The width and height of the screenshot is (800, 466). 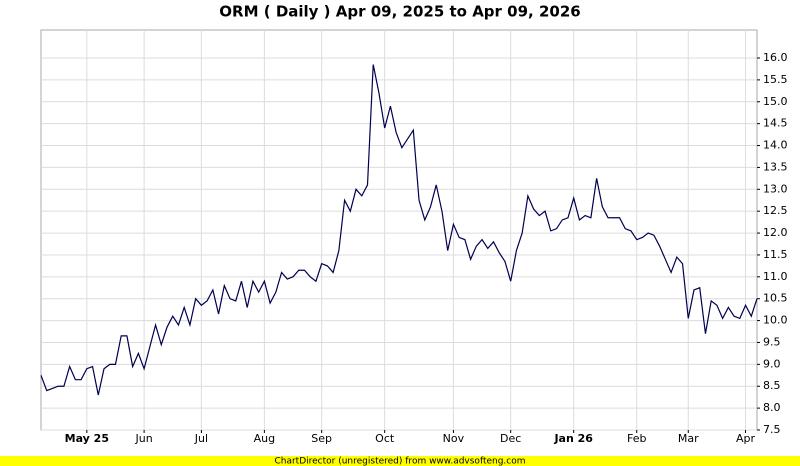 What do you see at coordinates (775, 210) in the screenshot?
I see `y-tick-label: 12.5` at bounding box center [775, 210].